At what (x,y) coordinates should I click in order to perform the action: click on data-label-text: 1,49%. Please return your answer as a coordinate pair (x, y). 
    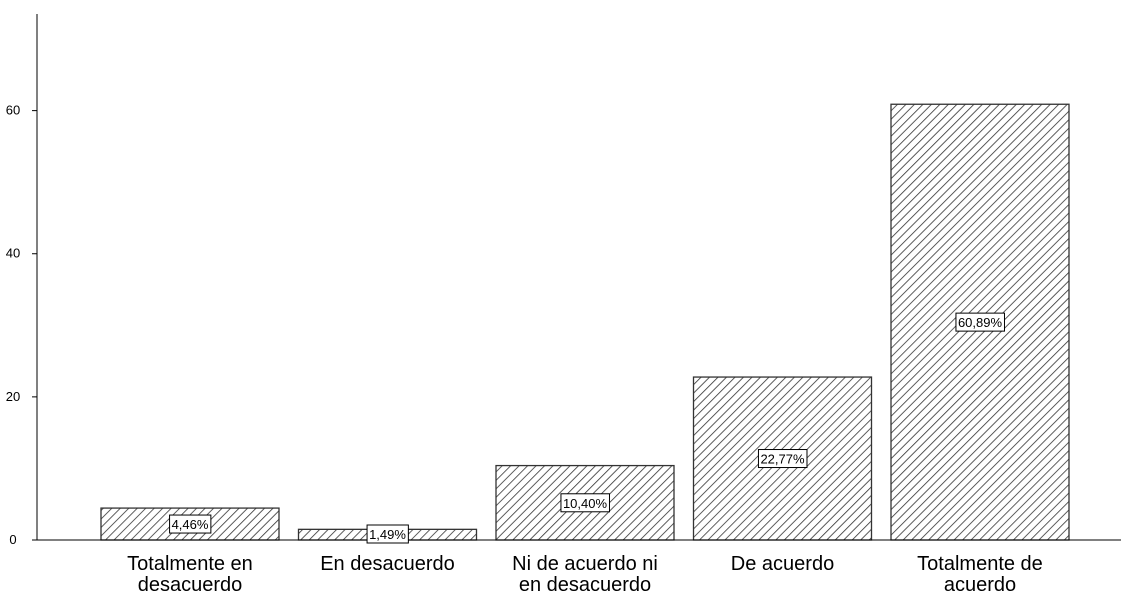
    Looking at the image, I should click on (387, 534).